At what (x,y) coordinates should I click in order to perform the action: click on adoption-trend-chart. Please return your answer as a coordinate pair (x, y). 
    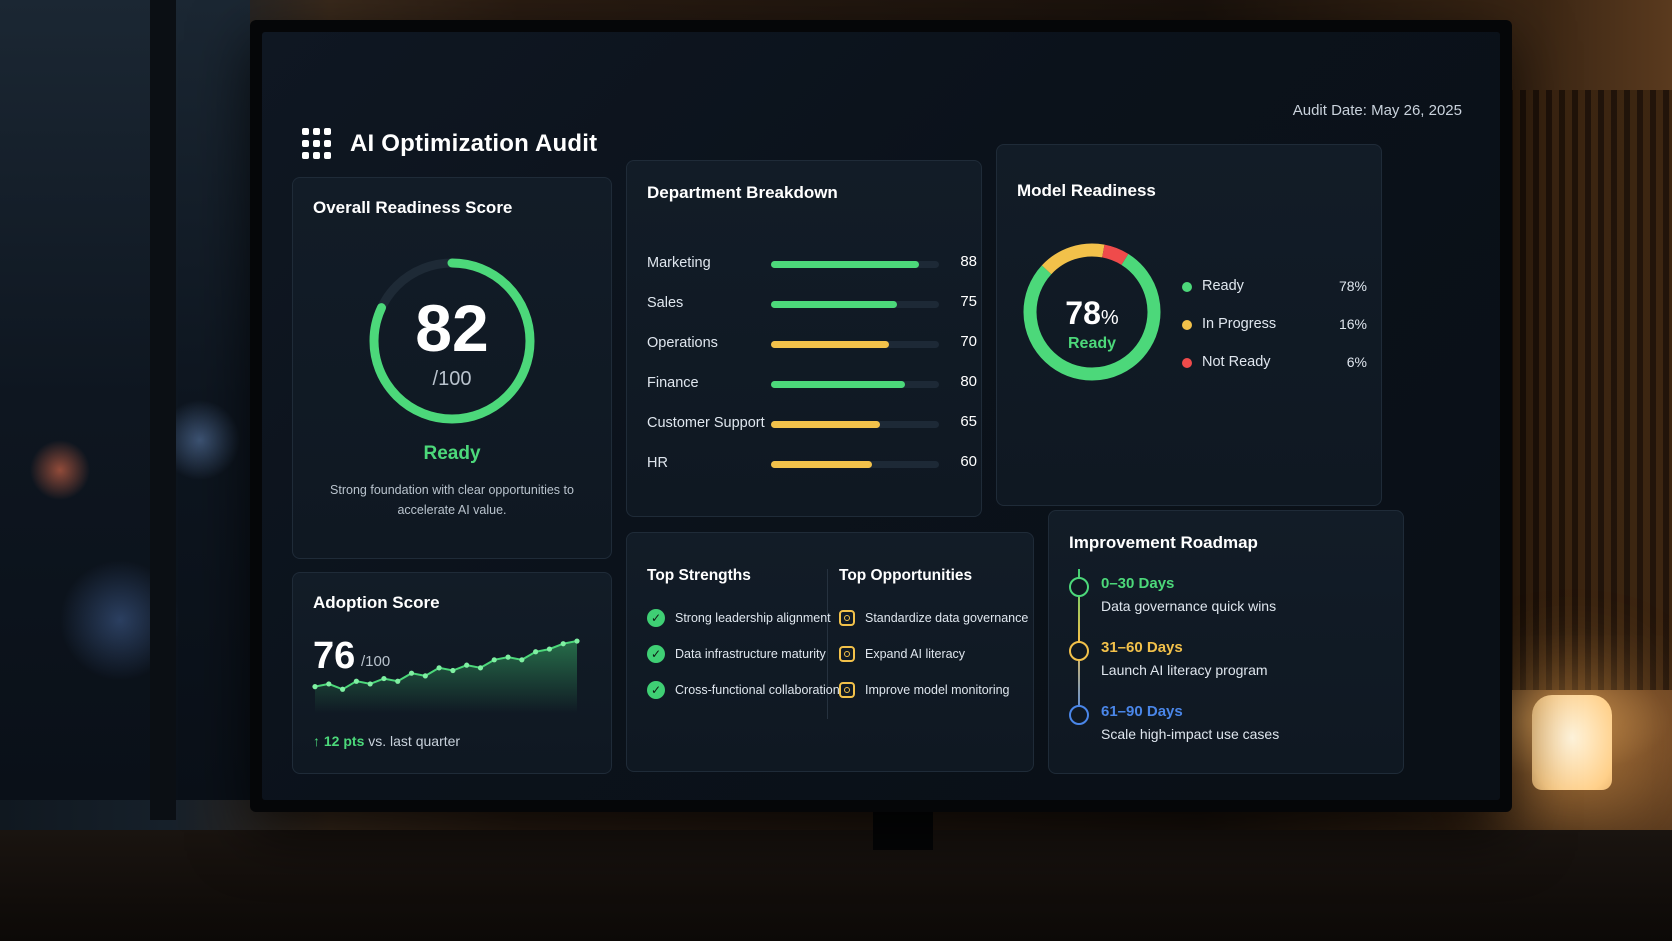
    Looking at the image, I should click on (446, 675).